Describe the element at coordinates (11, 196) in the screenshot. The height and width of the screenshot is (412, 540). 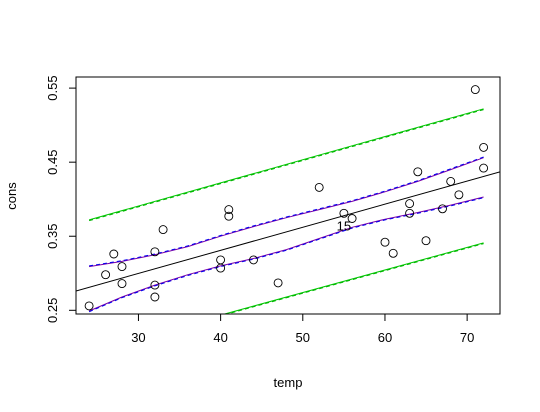
I see `y-axis-label: cons` at that location.